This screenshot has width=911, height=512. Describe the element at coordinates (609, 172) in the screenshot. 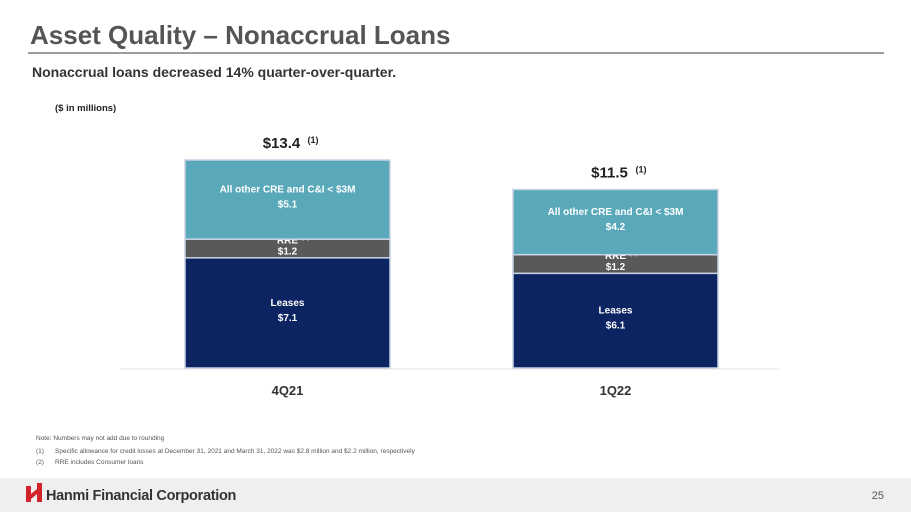

I see `total-label: $11.5` at that location.